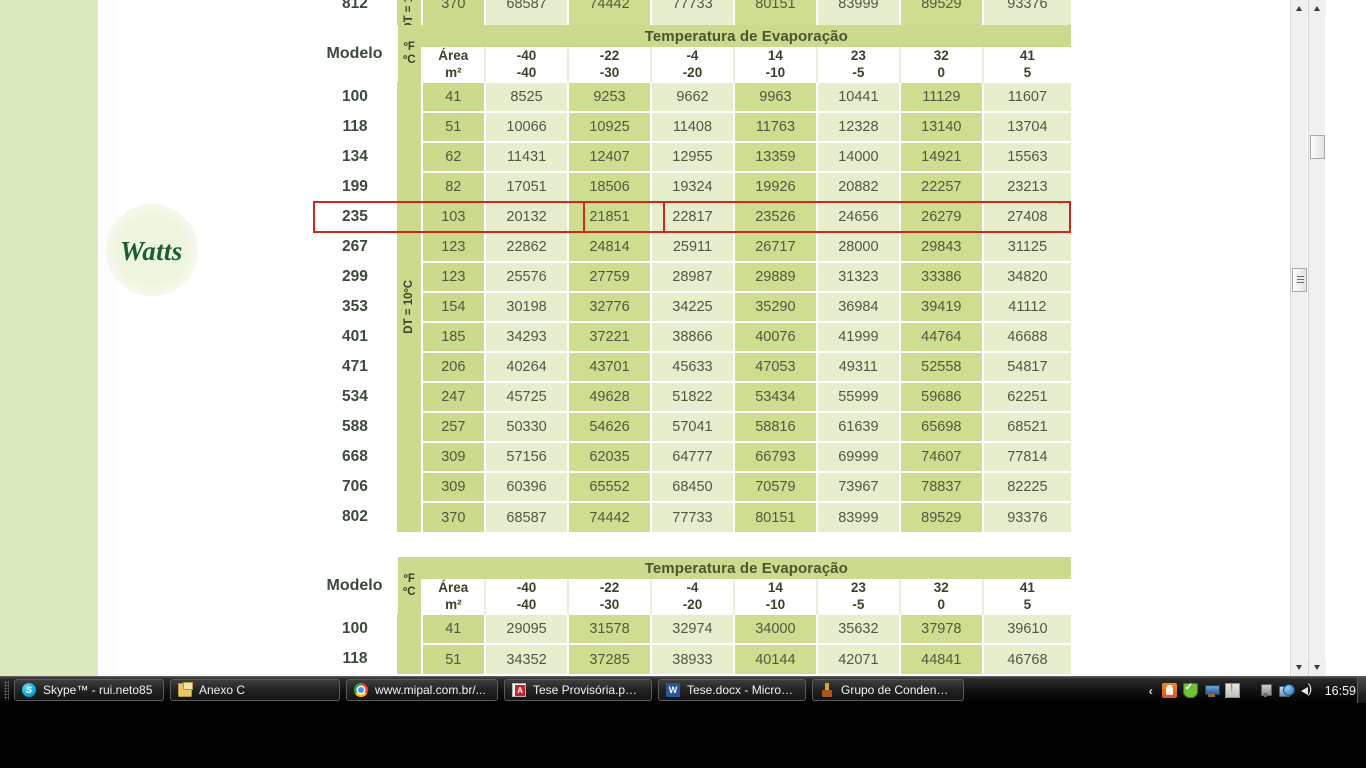 This screenshot has height=768, width=1366. I want to click on usb-device-icon, so click(1265, 690).